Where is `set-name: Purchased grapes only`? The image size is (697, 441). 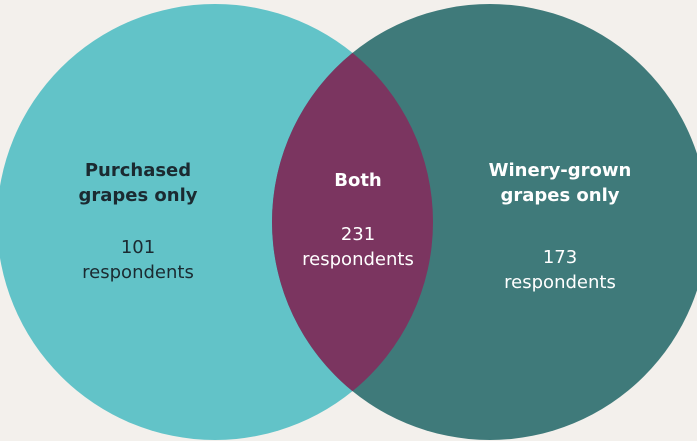 set-name: Purchased grapes only is located at coordinates (138, 183).